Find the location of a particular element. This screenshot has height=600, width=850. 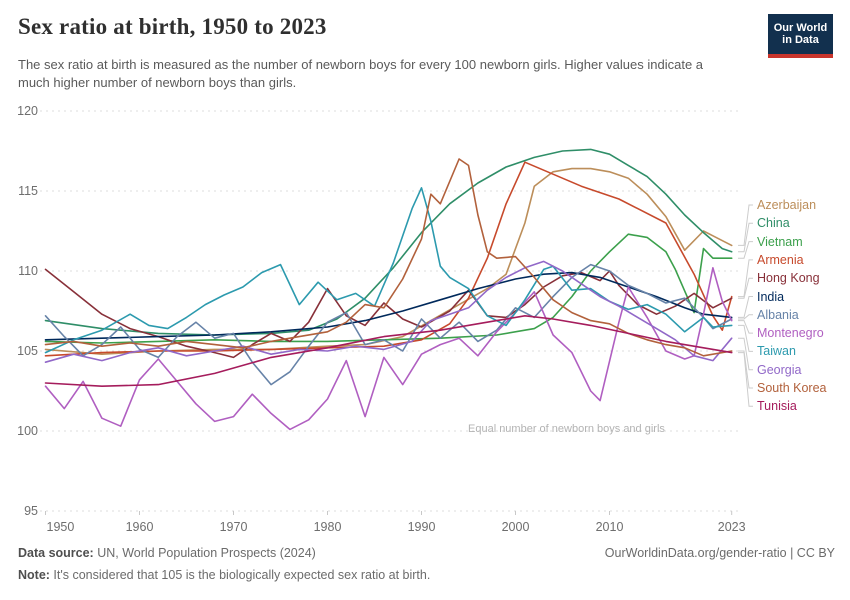

series-line-hong-kong is located at coordinates (388, 313).